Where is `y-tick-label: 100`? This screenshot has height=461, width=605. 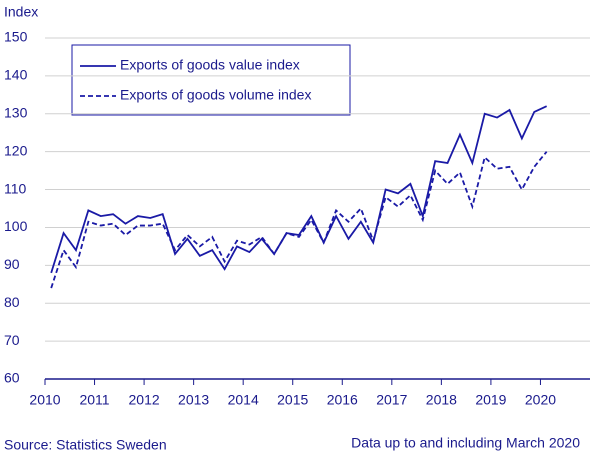 y-tick-label: 100 is located at coordinates (16, 226).